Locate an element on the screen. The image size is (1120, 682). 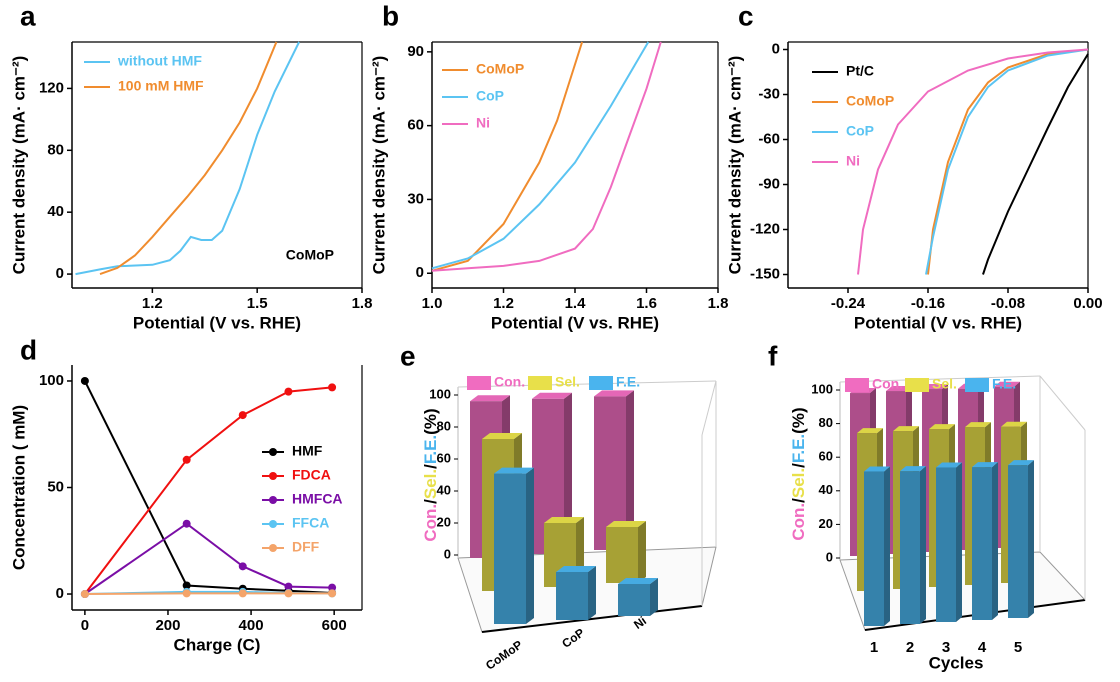
y-axis-label-part: / is located at coordinates (798, 500).